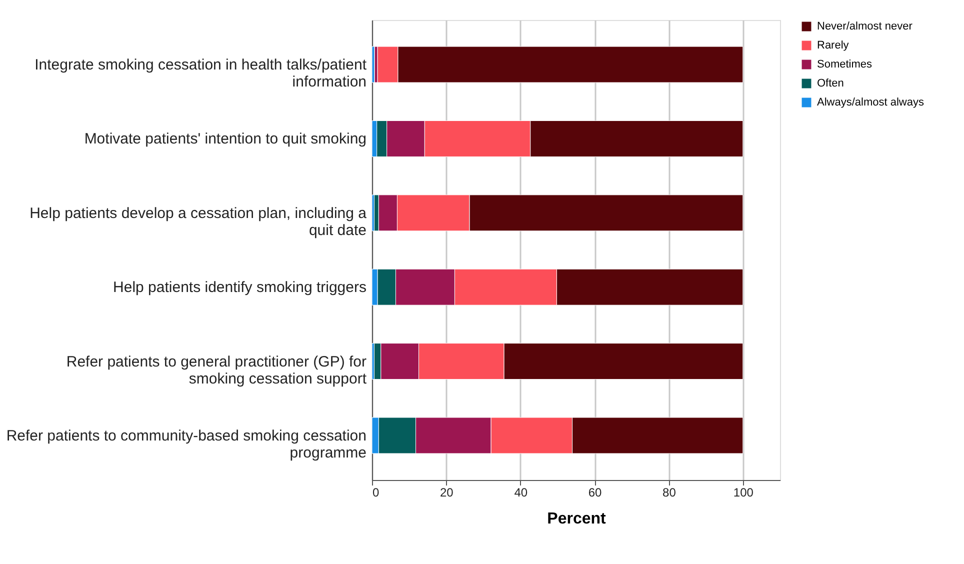 This screenshot has height=564, width=964. Describe the element at coordinates (743, 493) in the screenshot. I see `x-tick-label: 100` at that location.